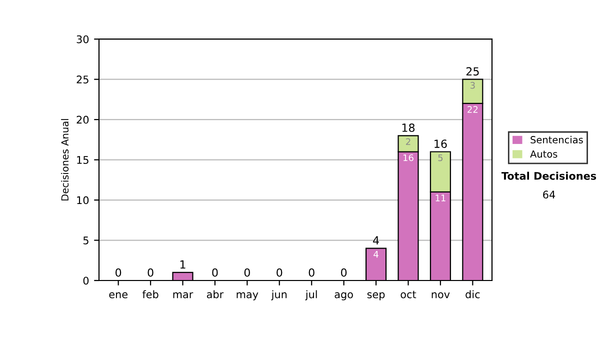  Describe the element at coordinates (441, 198) in the screenshot. I see `data-label: 11` at that location.